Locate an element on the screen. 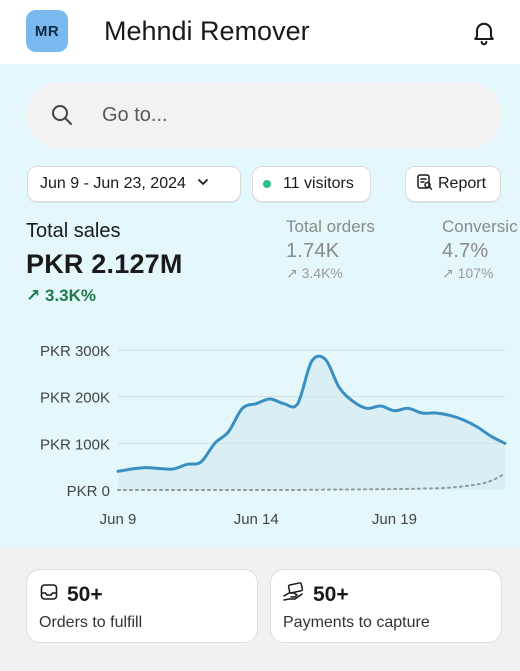 The width and height of the screenshot is (520, 671). metric-change-value: 107% is located at coordinates (475, 273).